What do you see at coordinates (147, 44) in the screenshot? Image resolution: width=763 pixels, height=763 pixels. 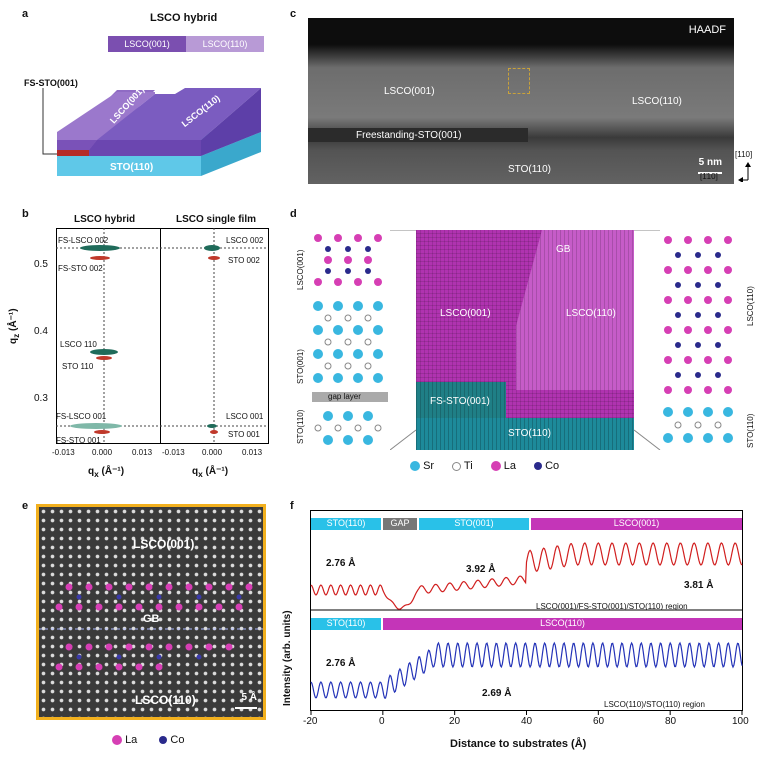 I see `a-bar-lsco001: LSCO(001)` at bounding box center [147, 44].